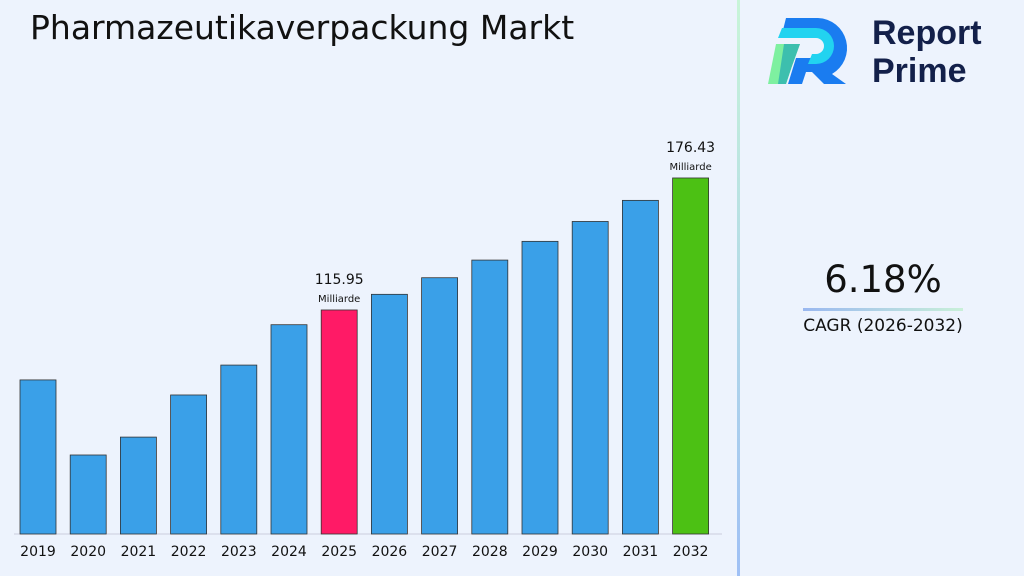 This screenshot has height=576, width=1024. What do you see at coordinates (139, 552) in the screenshot?
I see `x-tick-label: 2021` at bounding box center [139, 552].